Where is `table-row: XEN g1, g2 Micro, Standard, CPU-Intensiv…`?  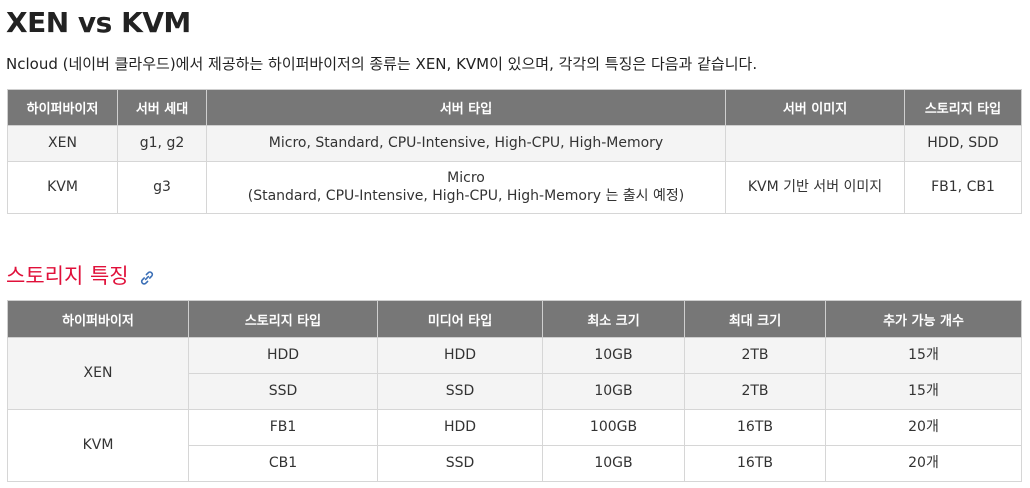
table-row: XEN g1, g2 Micro, Standard, CPU-Intensiv… is located at coordinates (514, 143).